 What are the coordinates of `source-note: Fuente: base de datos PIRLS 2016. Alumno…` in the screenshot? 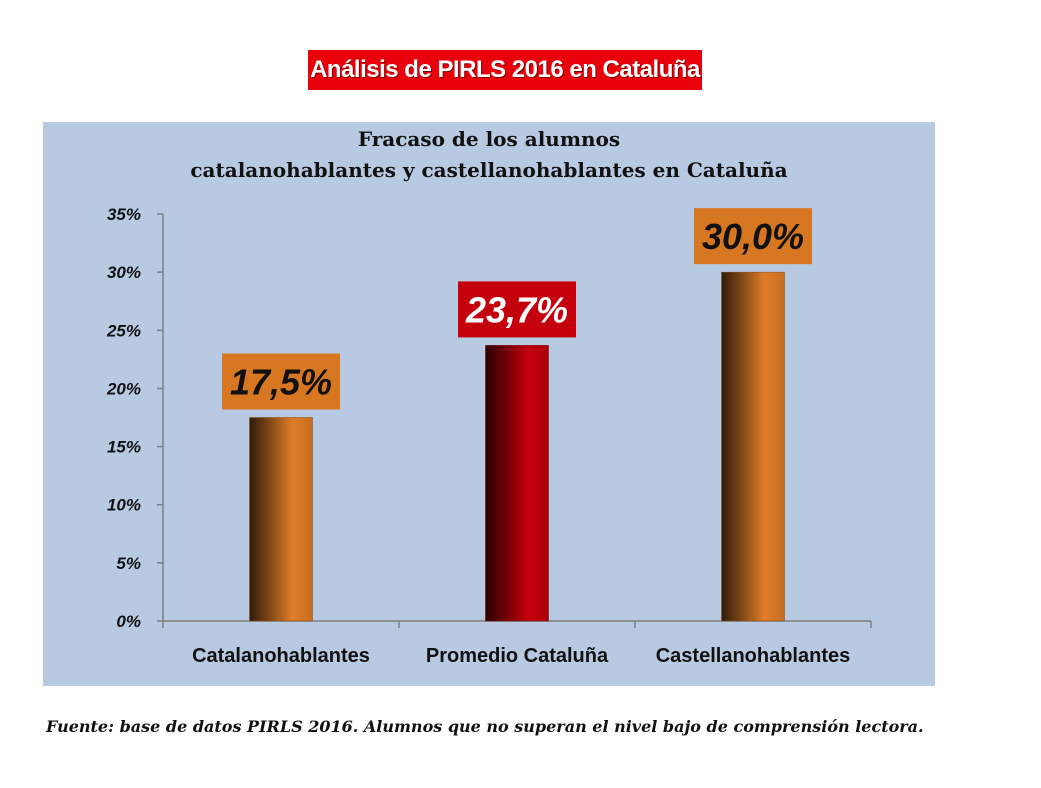 It's located at (485, 726).